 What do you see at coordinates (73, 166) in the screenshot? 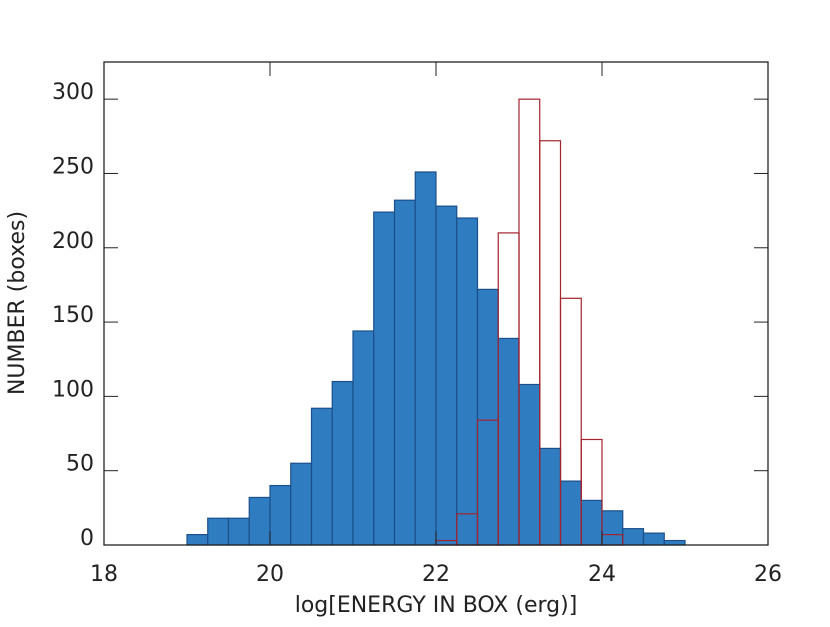
I see `y-tick-label: 250` at bounding box center [73, 166].